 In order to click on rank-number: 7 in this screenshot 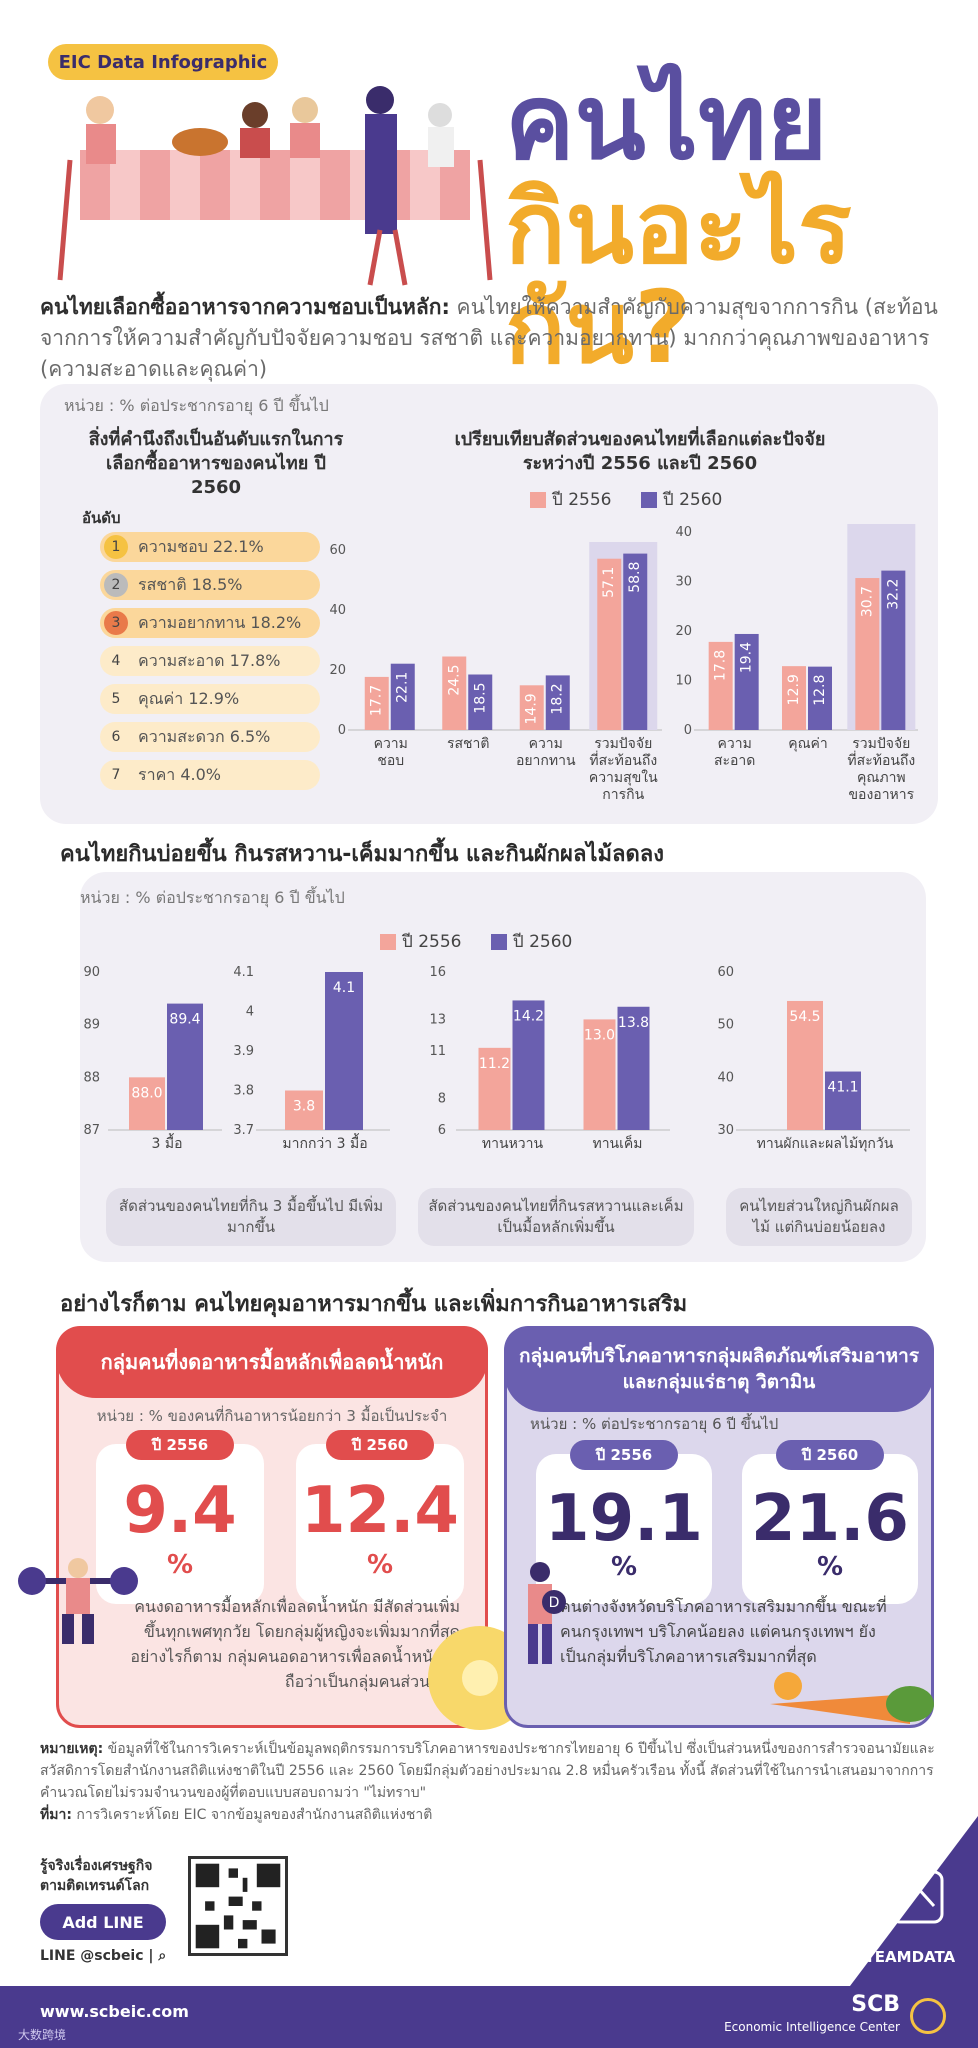, I will do `click(116, 775)`.